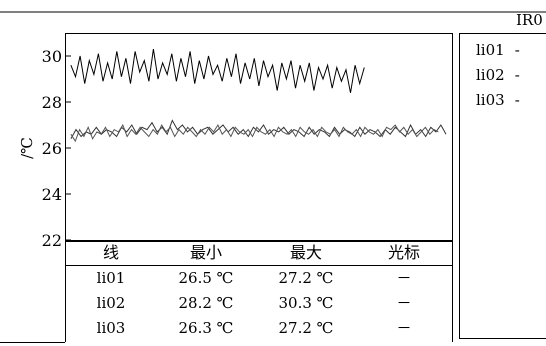 This screenshot has height=346, width=546. What do you see at coordinates (206, 303) in the screenshot?
I see `cell-min: 28.2 ℃` at bounding box center [206, 303].